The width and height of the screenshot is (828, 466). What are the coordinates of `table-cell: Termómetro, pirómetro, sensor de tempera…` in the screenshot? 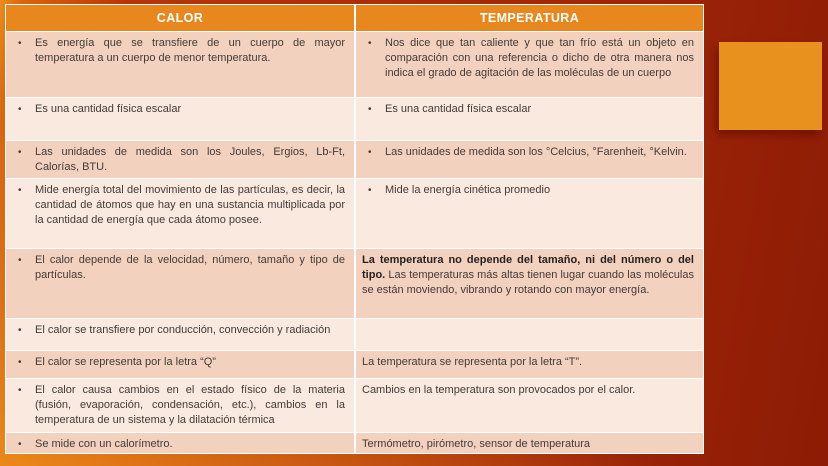 It's located at (529, 443).